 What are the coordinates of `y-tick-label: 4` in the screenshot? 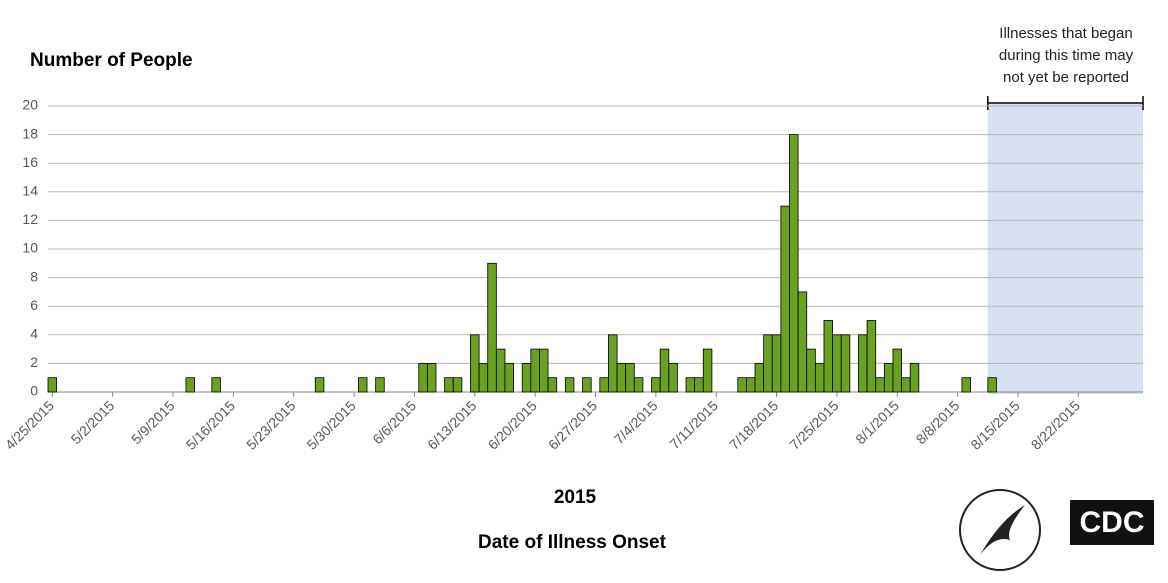 It's located at (34, 334).